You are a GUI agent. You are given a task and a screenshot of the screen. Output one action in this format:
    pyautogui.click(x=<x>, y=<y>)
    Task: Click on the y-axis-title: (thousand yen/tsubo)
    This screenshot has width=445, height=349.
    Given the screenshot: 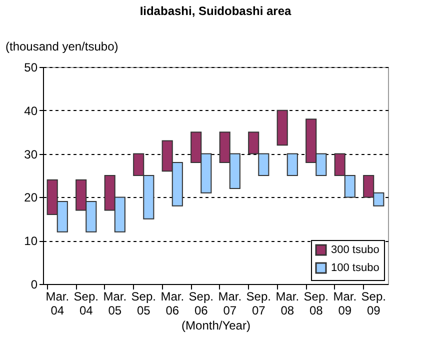 What is the action you would take?
    pyautogui.click(x=62, y=47)
    